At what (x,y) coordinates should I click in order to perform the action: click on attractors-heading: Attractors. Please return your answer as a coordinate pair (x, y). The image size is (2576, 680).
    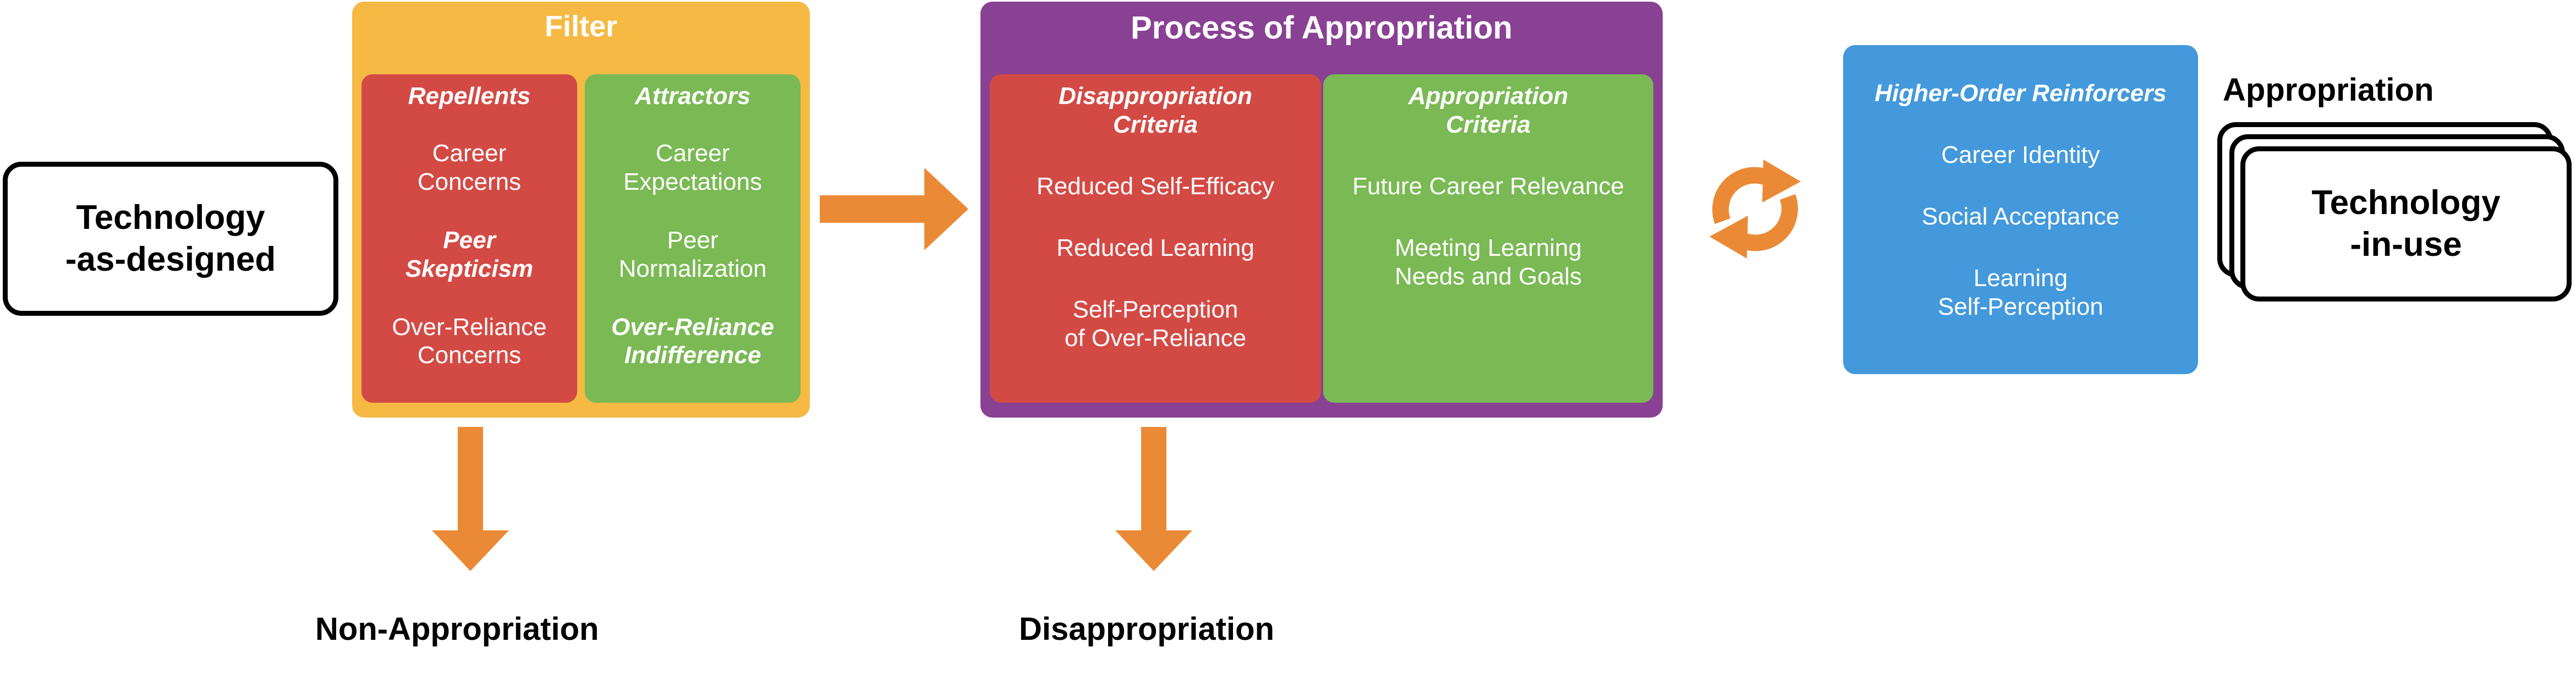
    Looking at the image, I should click on (692, 96).